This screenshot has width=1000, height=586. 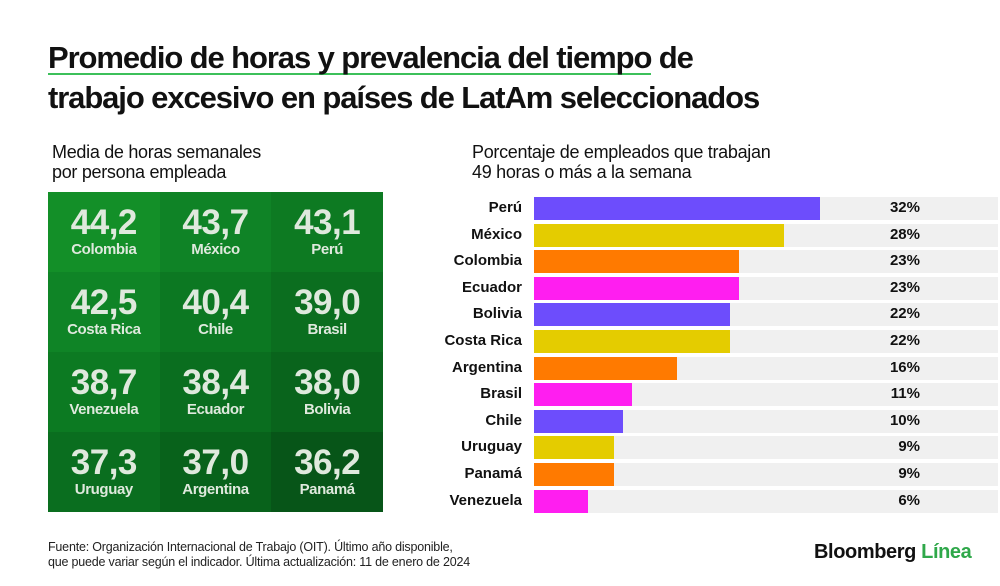 I want to click on bar-row: Brasil 11%, so click(x=715, y=395).